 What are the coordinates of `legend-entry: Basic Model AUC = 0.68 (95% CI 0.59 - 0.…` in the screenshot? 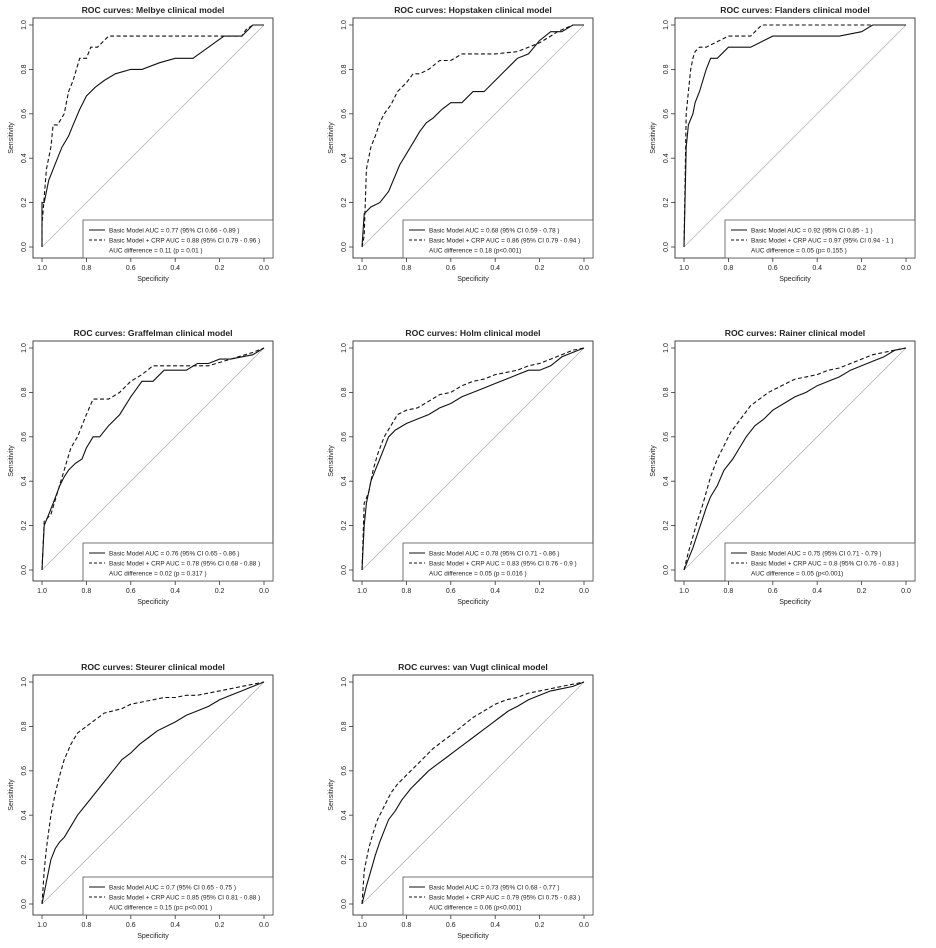 It's located at (494, 231).